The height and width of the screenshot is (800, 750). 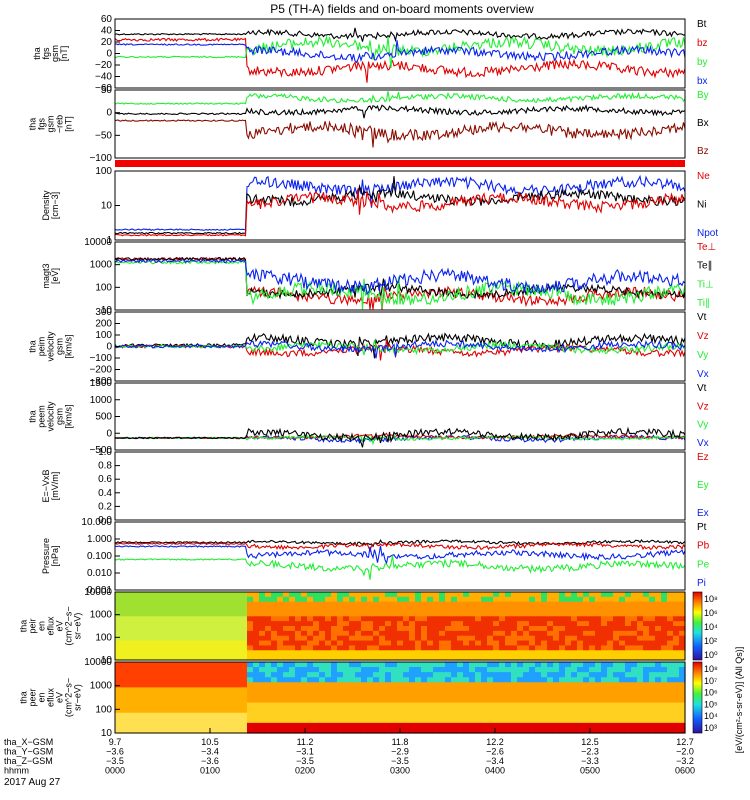 What do you see at coordinates (24, 626) in the screenshot?
I see `y-axis-label-line: tha` at bounding box center [24, 626].